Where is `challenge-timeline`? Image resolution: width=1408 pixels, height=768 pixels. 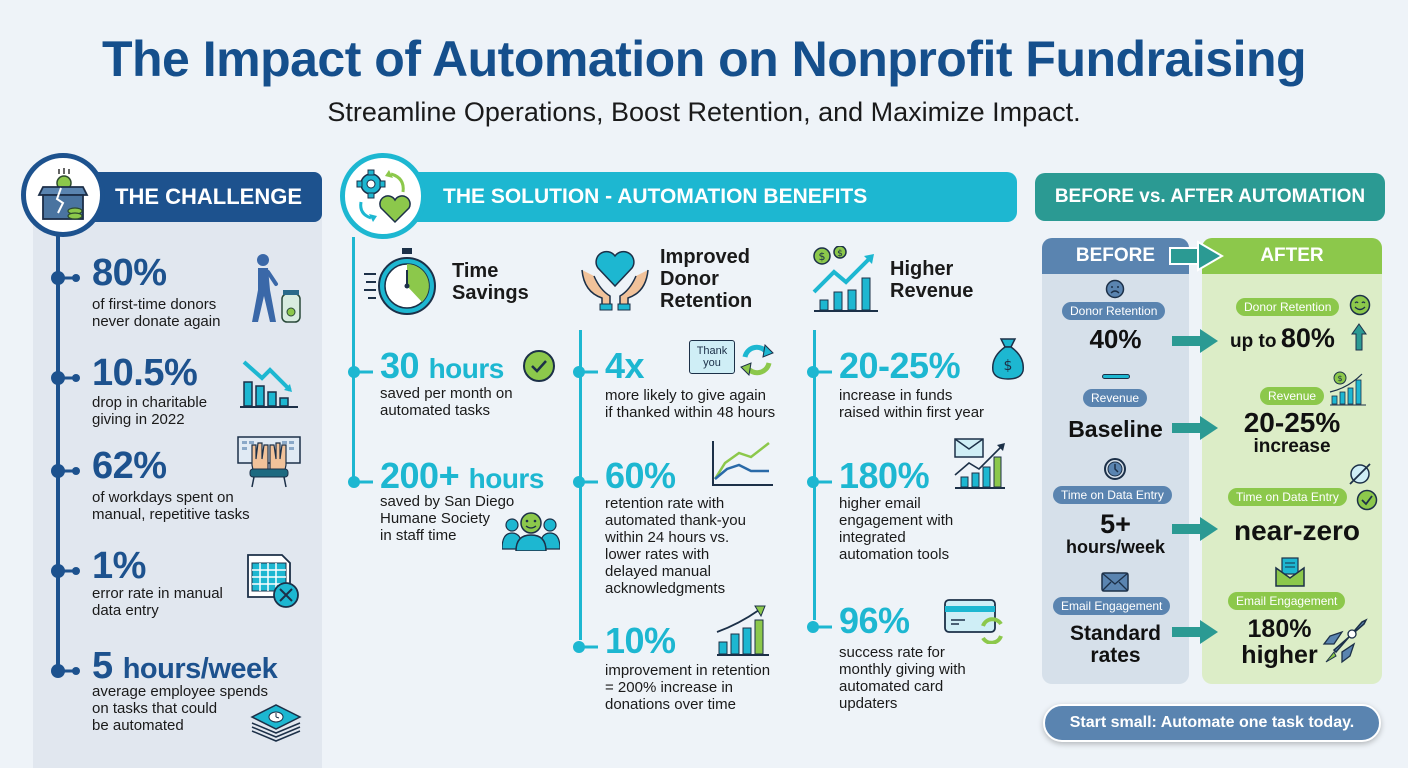
challenge-timeline is located at coordinates (58, 450).